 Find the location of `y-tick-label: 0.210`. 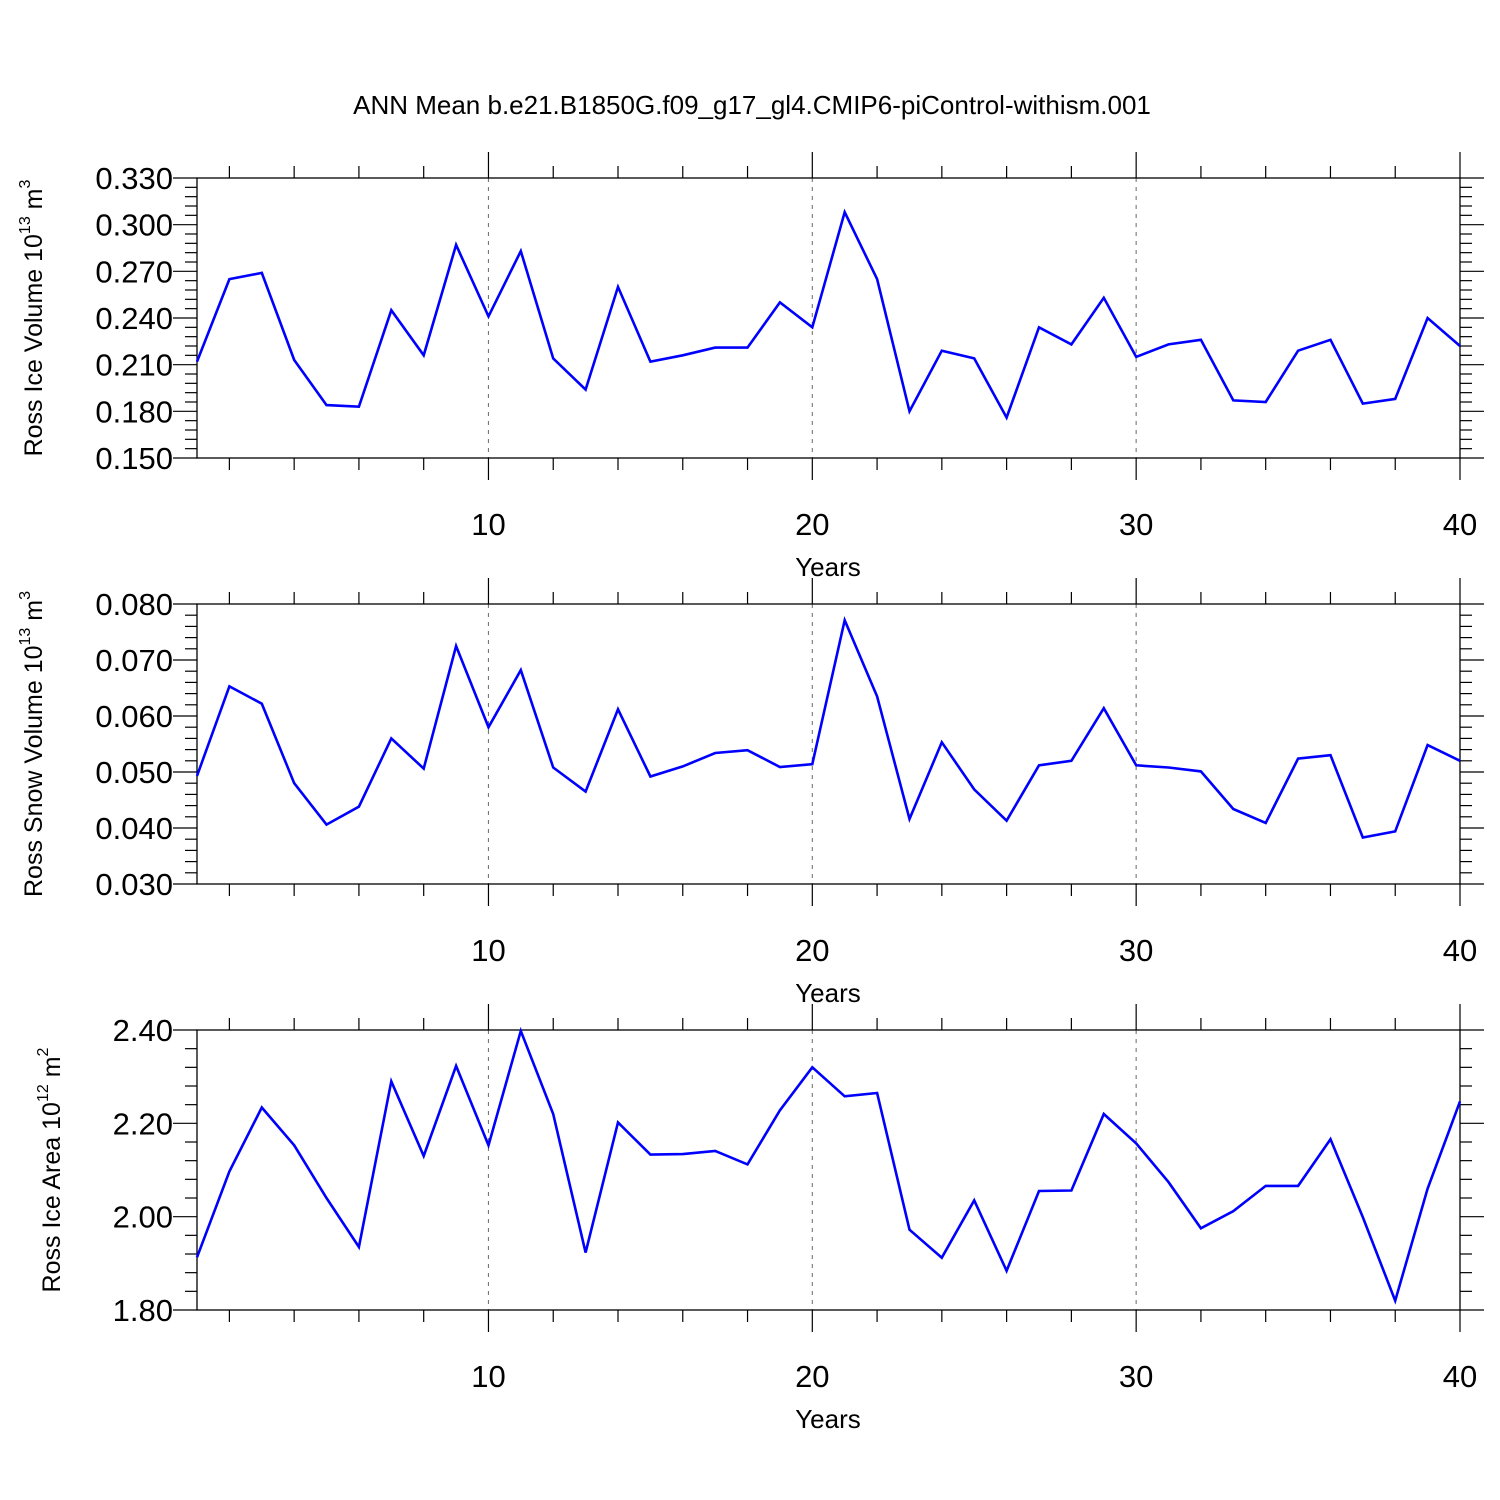

y-tick-label: 0.210 is located at coordinates (134, 365).